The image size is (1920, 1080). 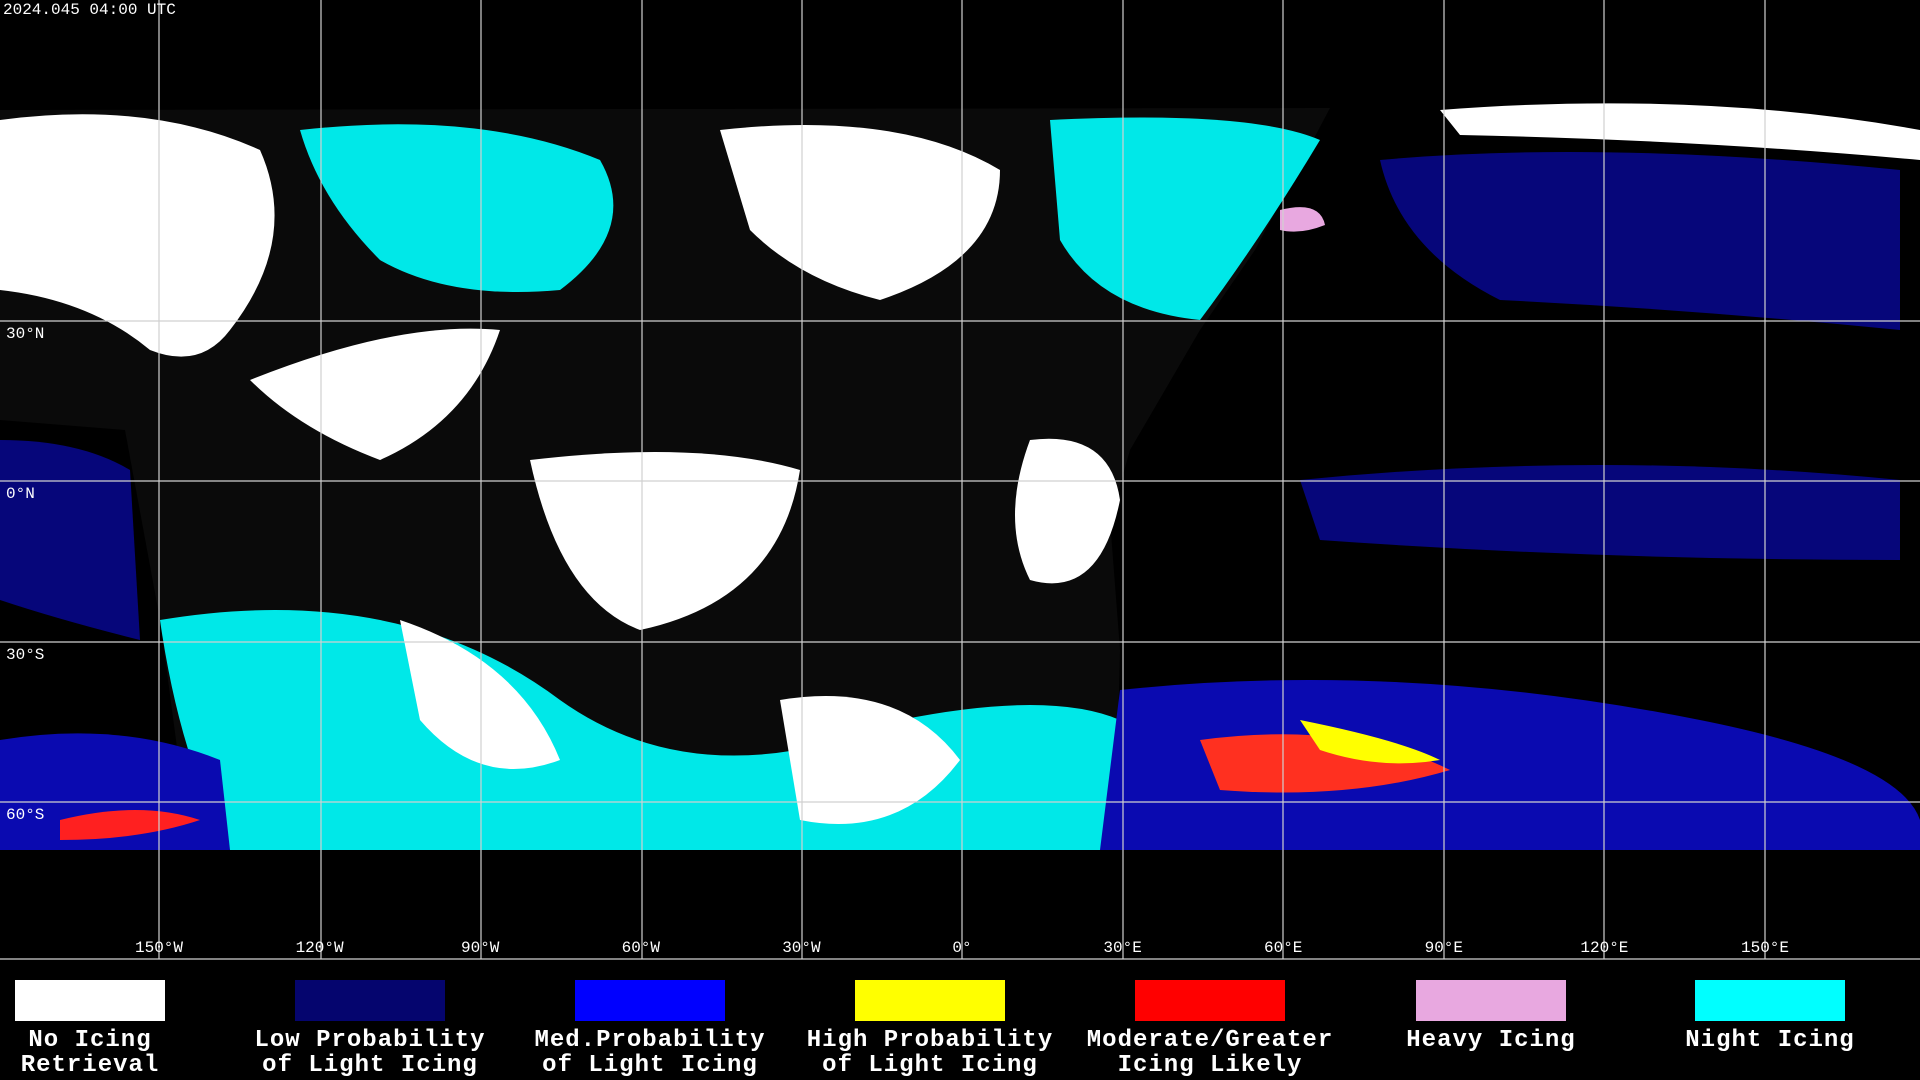 What do you see at coordinates (1765, 948) in the screenshot?
I see `longitude-label: 150°E` at bounding box center [1765, 948].